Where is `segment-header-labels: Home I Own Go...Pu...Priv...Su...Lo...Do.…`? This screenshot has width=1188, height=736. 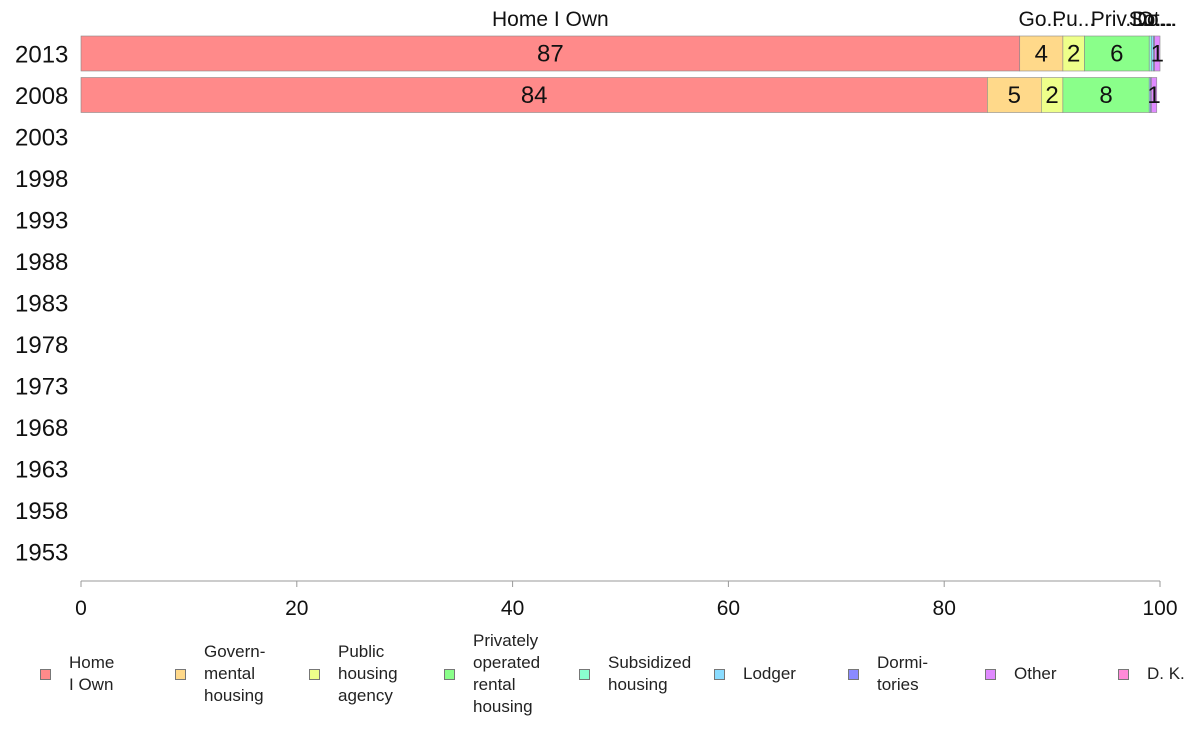
segment-header-labels: Home I Own Go...Pu...Priv...Su...Lo...Do.… is located at coordinates (834, 19).